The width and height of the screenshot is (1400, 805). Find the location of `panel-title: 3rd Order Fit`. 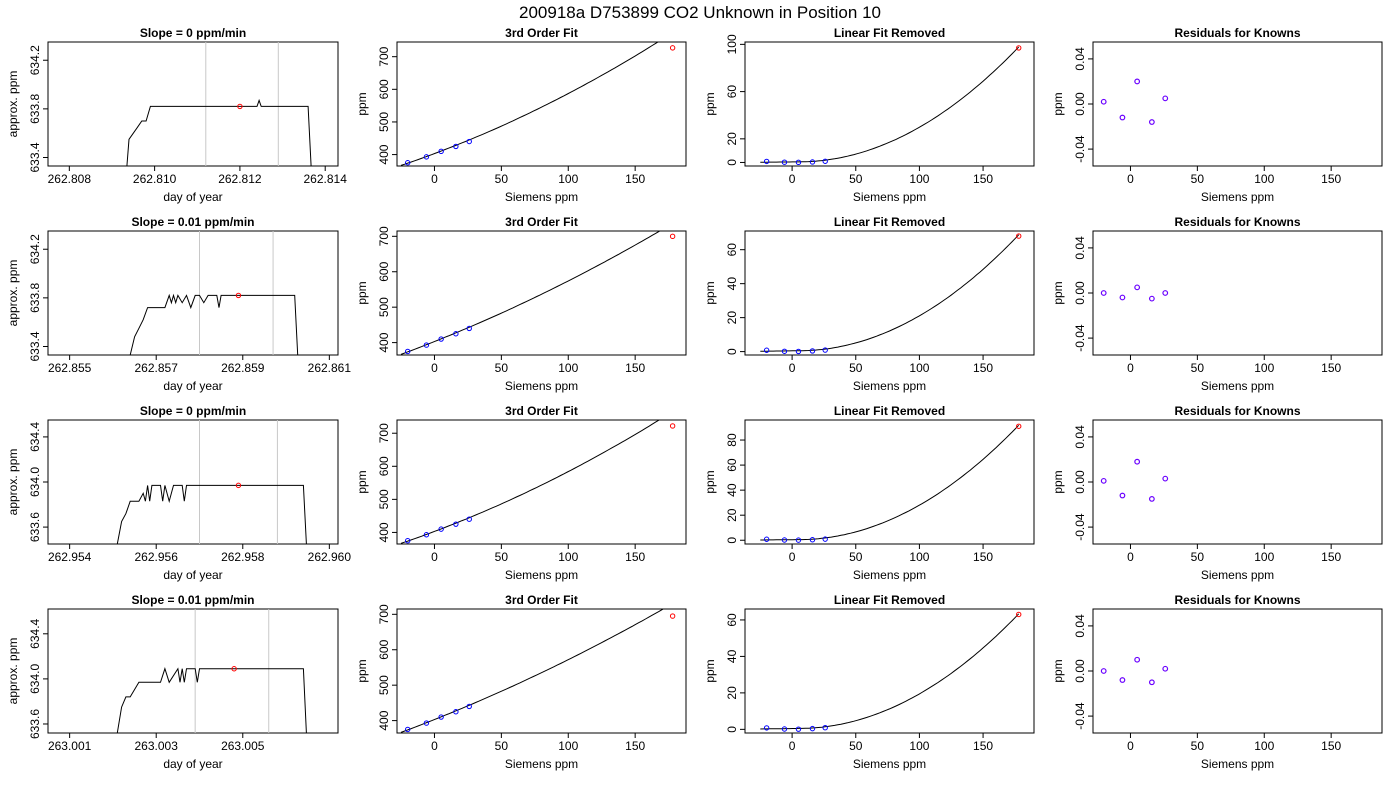

panel-title: 3rd Order Fit is located at coordinates (541, 600).